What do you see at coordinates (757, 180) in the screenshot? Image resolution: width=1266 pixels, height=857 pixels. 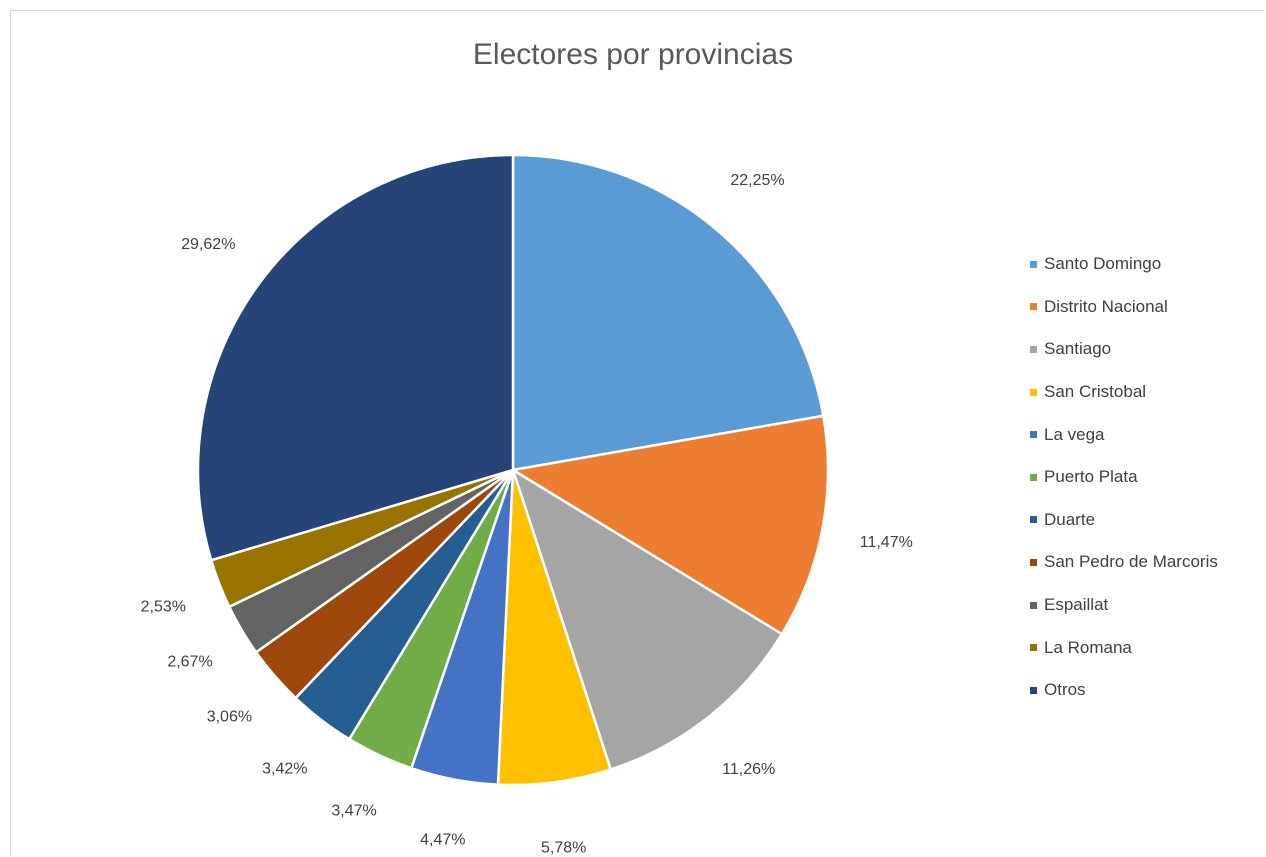 I see `data-label-santo-domingo: 22,25%` at bounding box center [757, 180].